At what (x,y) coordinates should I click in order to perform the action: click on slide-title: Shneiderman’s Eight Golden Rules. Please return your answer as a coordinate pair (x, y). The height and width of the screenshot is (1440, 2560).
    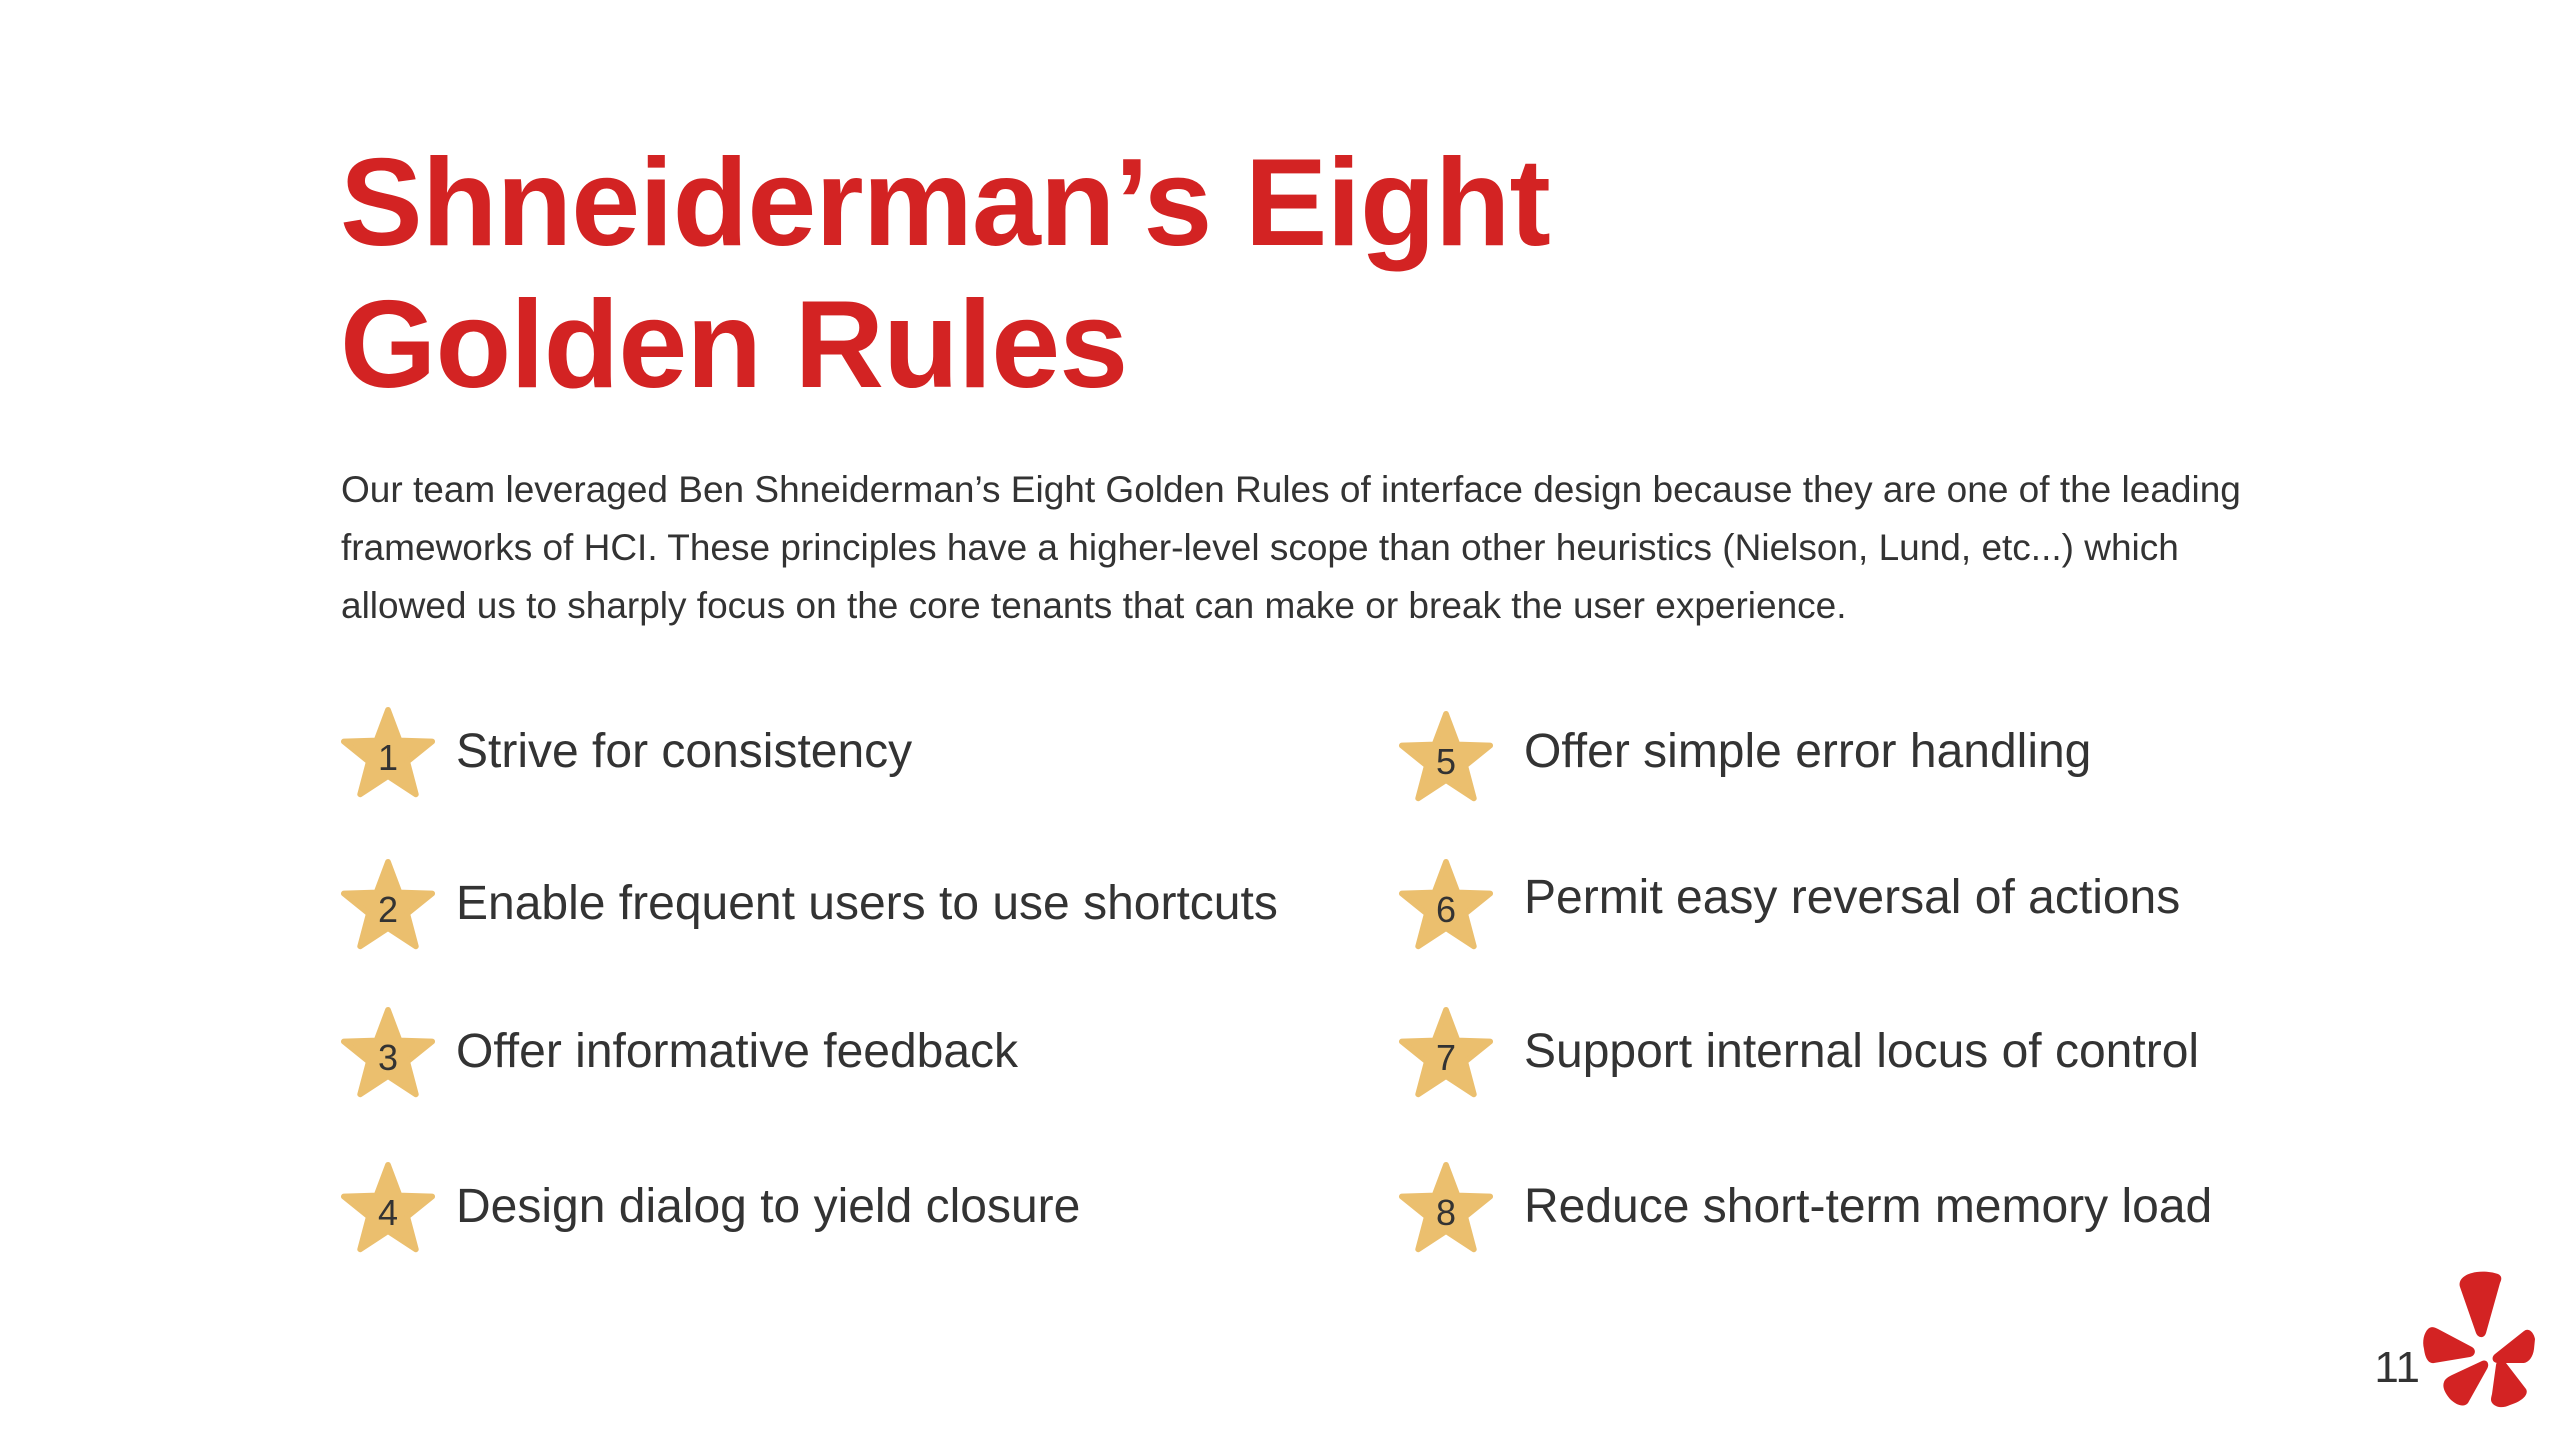
    Looking at the image, I should click on (1240, 274).